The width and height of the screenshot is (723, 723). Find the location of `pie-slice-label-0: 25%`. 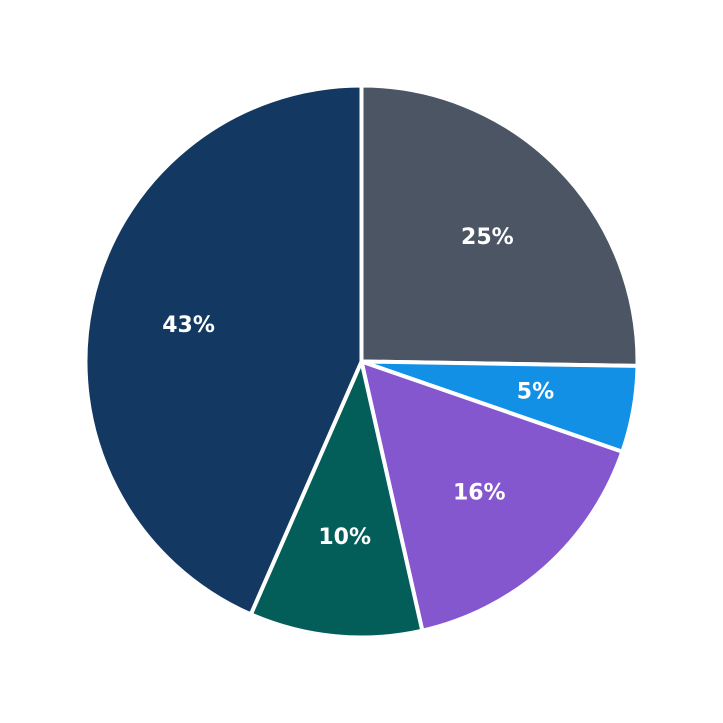

pie-slice-label-0: 25% is located at coordinates (487, 237).